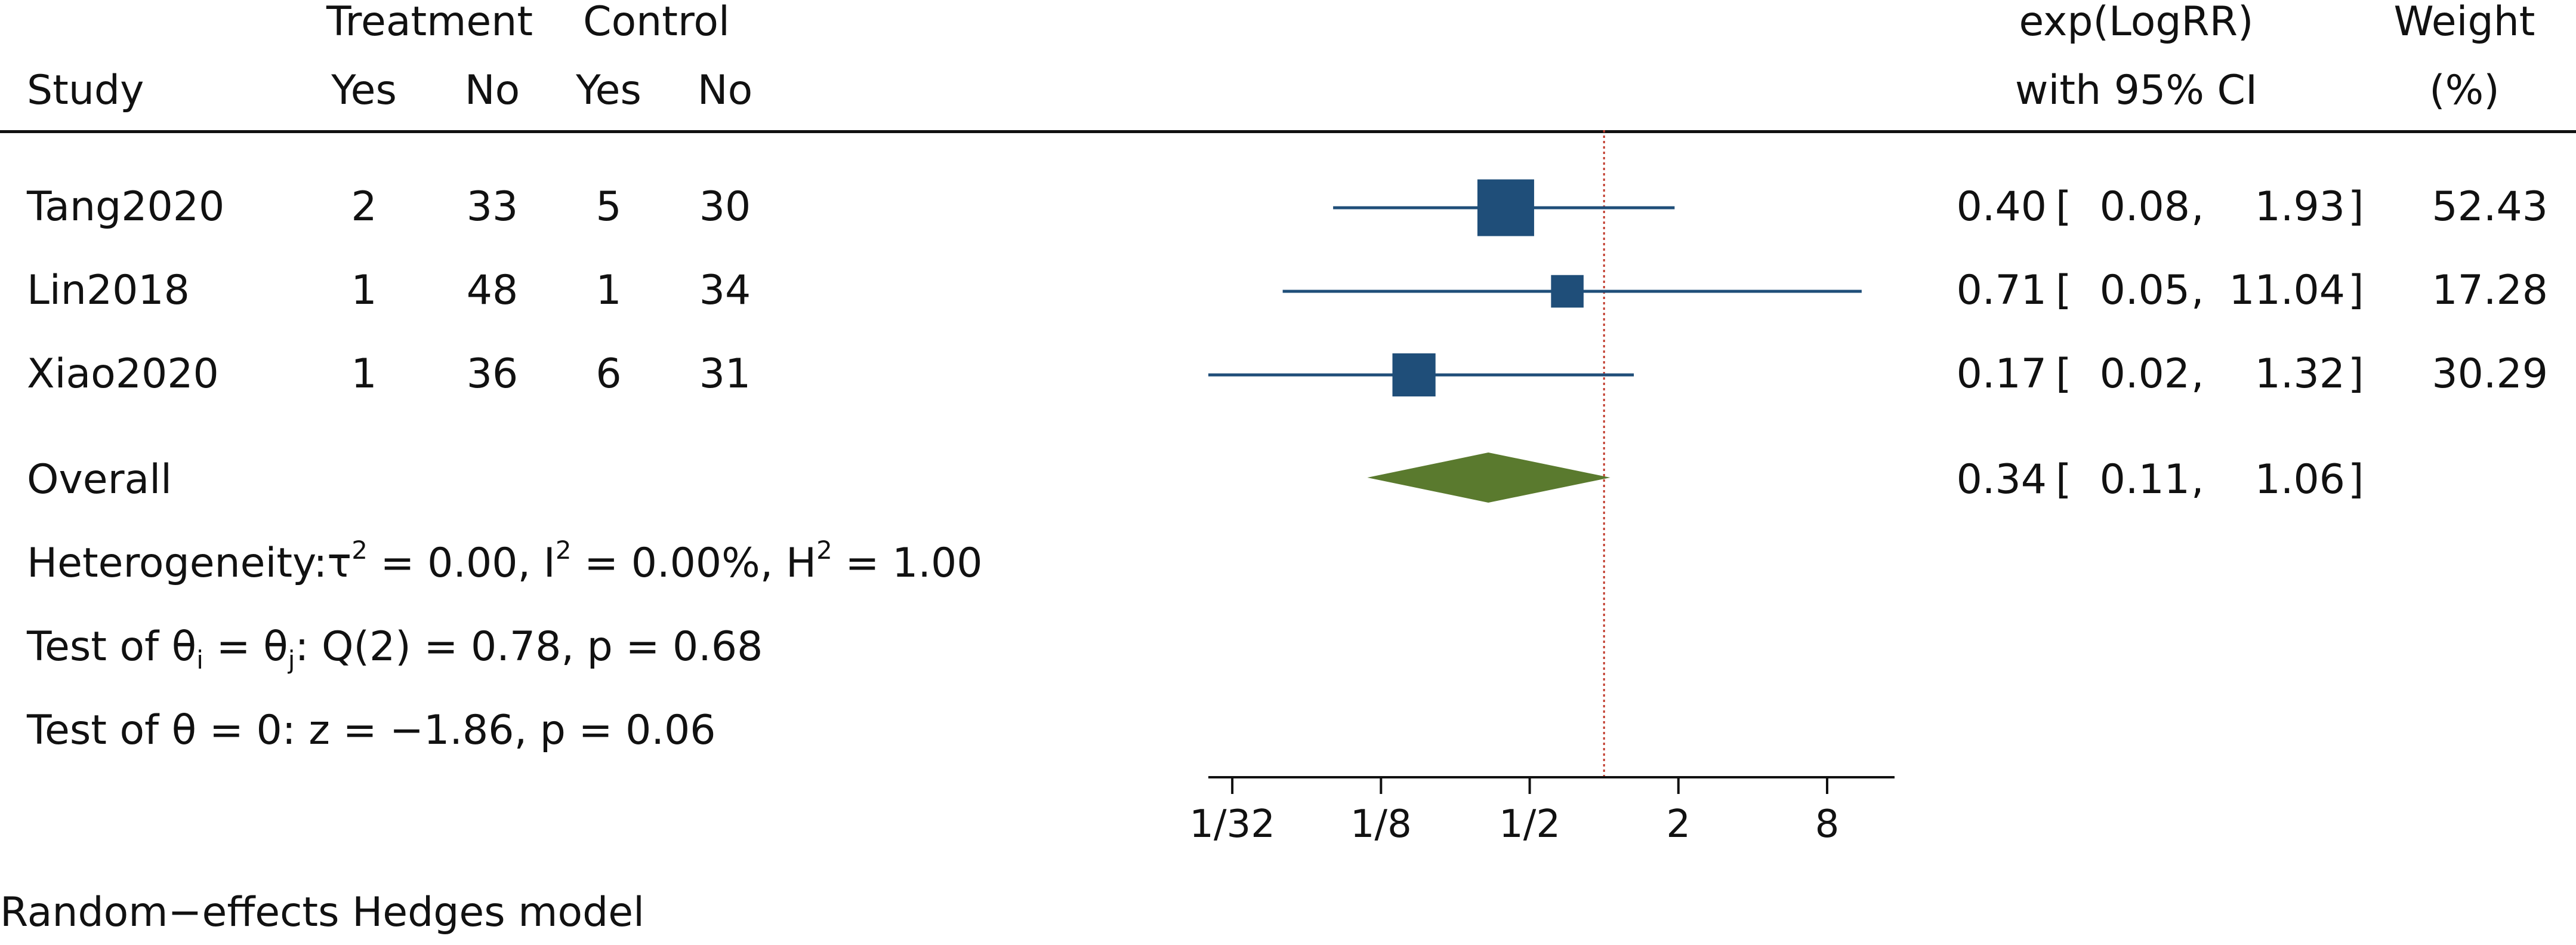 The width and height of the screenshot is (2576, 945). What do you see at coordinates (493, 290) in the screenshot?
I see `treatment-no-cell: 48` at bounding box center [493, 290].